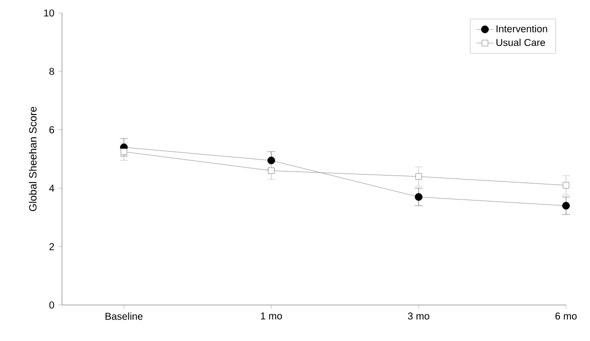  I want to click on x-tick-label: Baseline, so click(124, 316).